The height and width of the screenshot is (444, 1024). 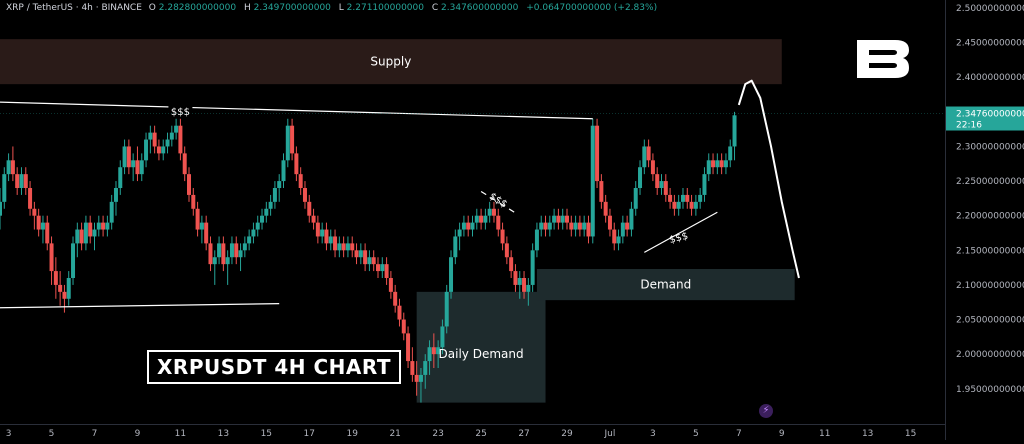 What do you see at coordinates (766, 411) in the screenshot?
I see `lightning-icon: ⚡` at bounding box center [766, 411].